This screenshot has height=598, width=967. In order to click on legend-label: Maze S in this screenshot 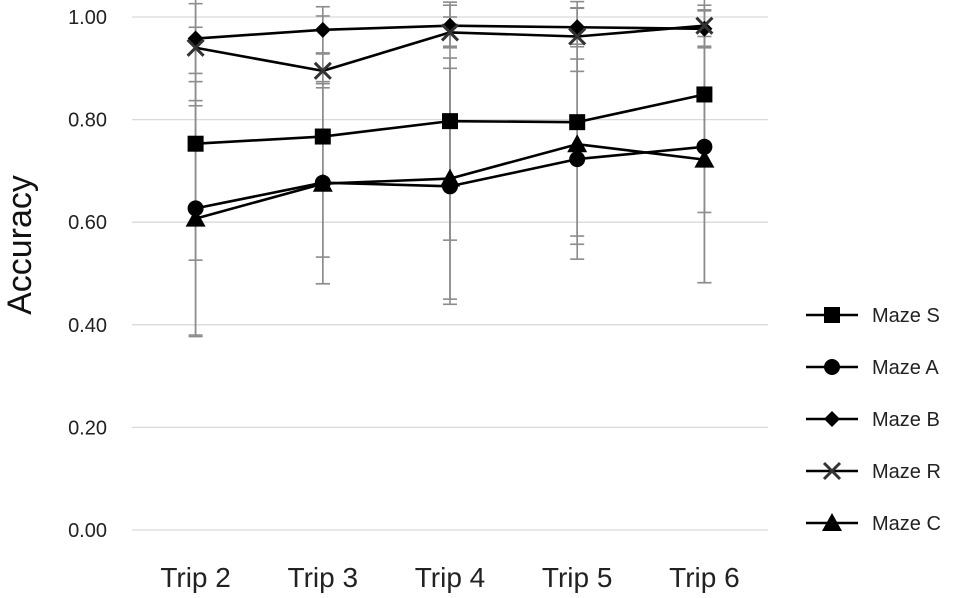, I will do `click(906, 316)`.